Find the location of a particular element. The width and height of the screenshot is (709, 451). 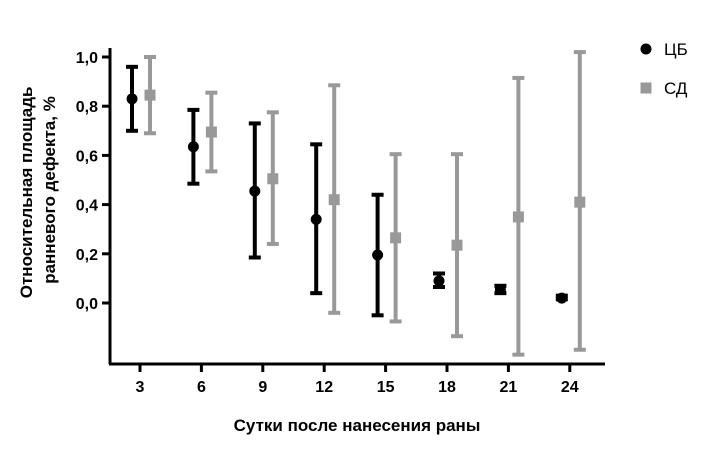

legend: ЦБ СД is located at coordinates (664, 69).